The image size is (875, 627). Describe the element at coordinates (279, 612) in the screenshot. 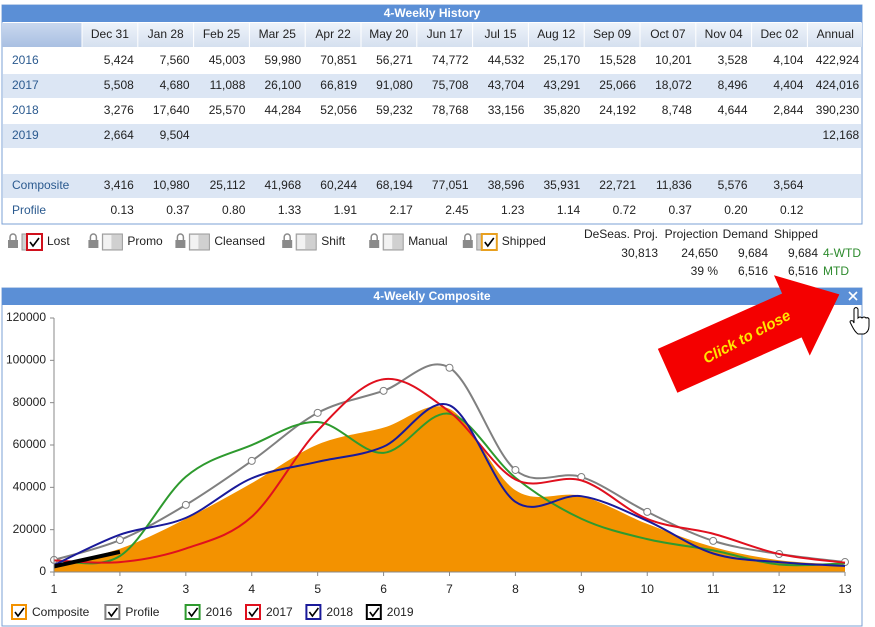

I see `legend-label: 2017` at that location.